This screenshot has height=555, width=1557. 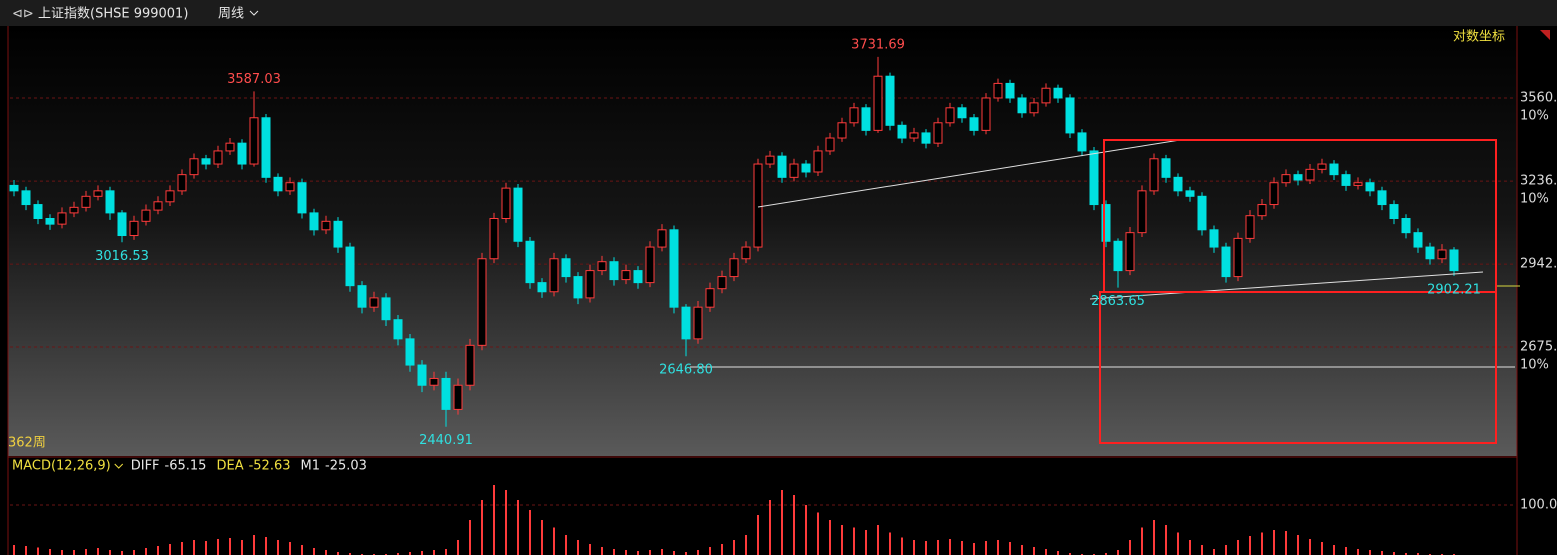 I want to click on y-tick-label: 2942., so click(x=1538, y=264).